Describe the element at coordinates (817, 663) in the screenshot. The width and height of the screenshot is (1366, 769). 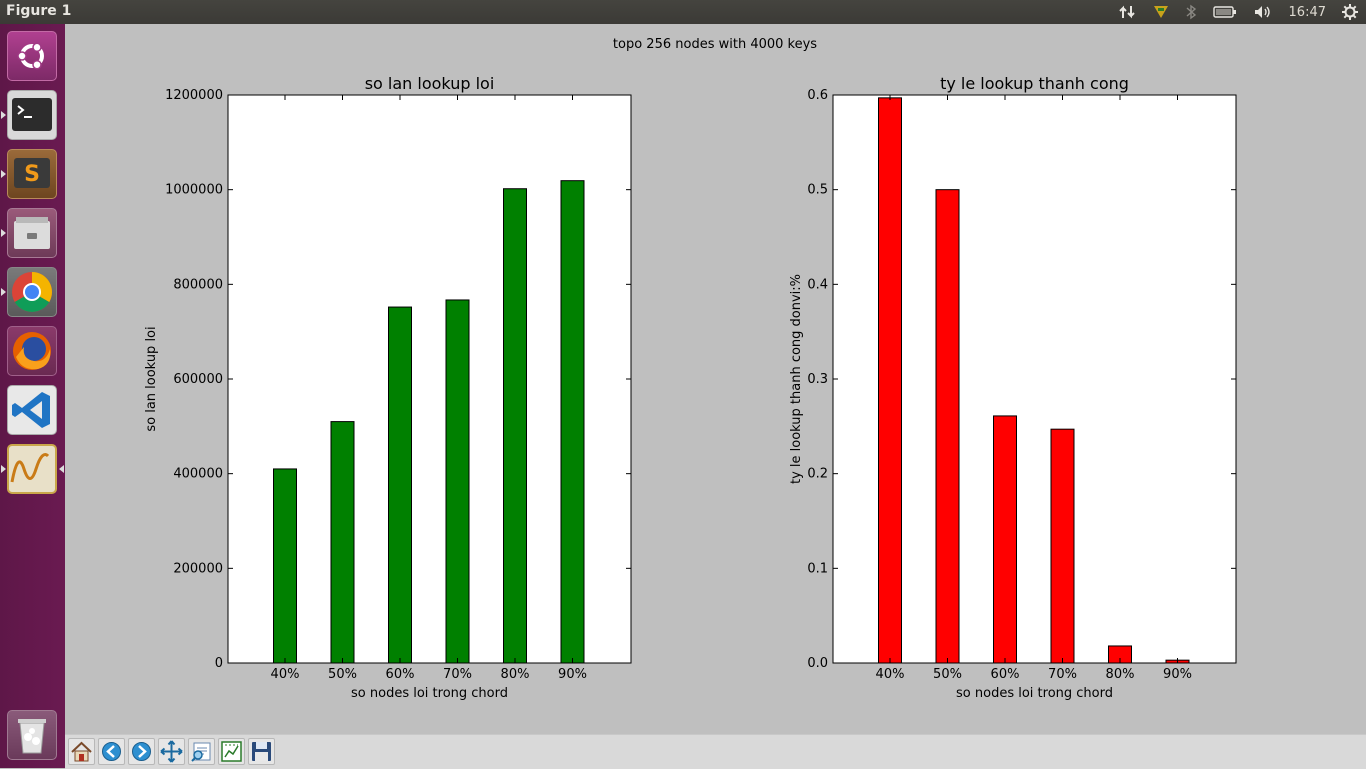
I see `y-tick-label: 0.0` at that location.